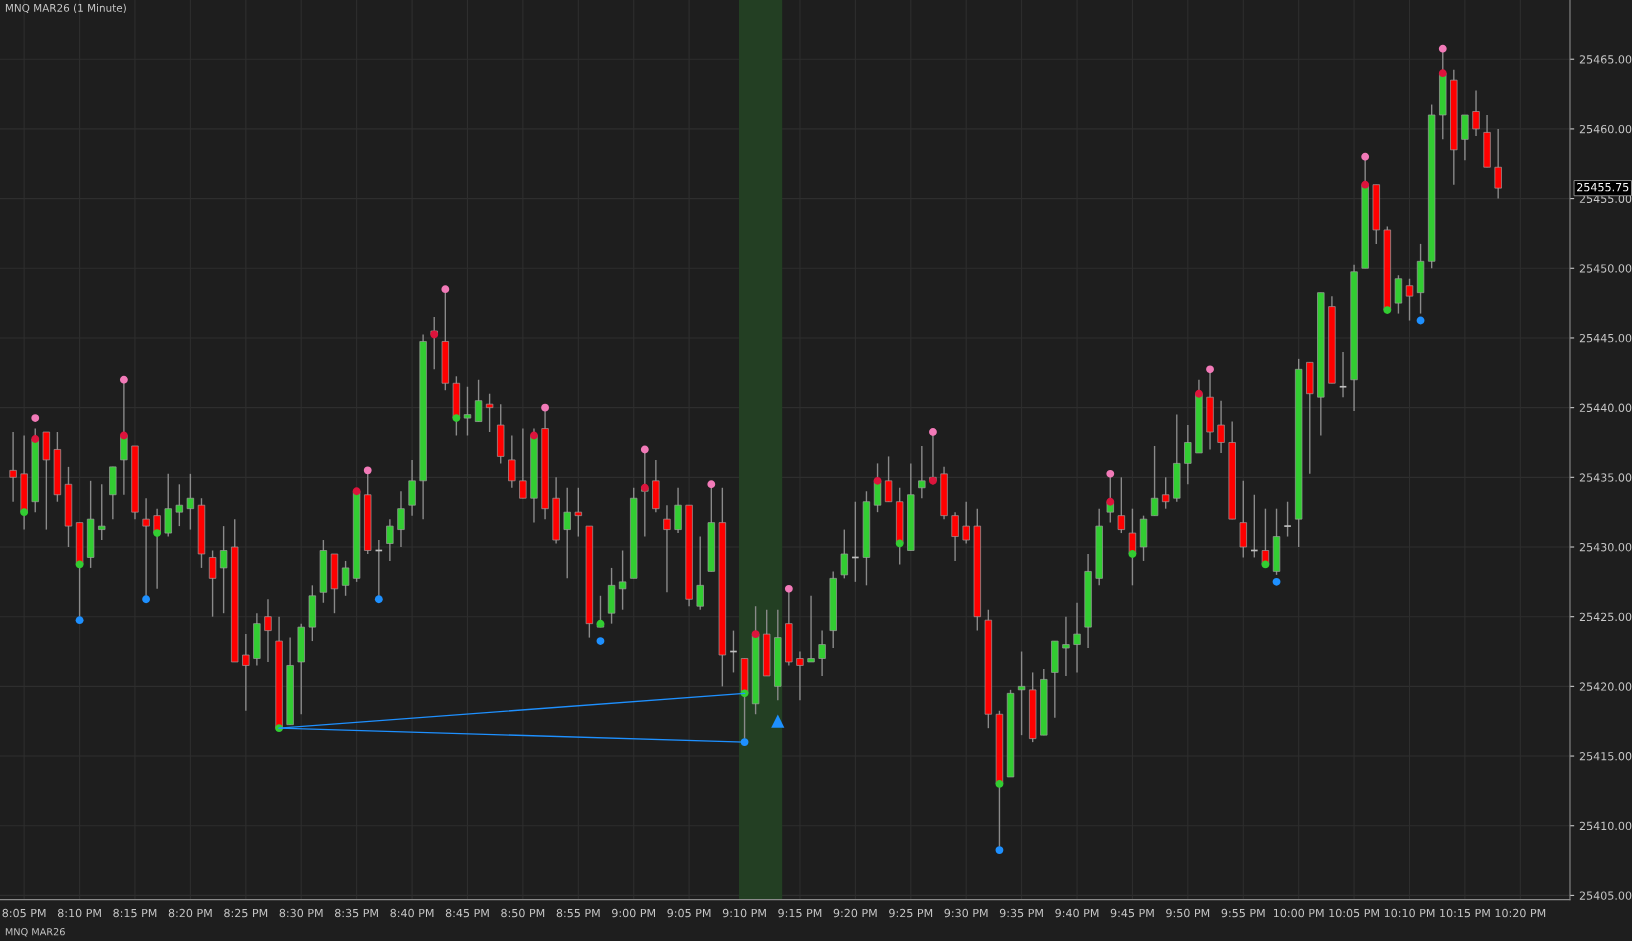 This screenshot has height=941, width=1632. What do you see at coordinates (1298, 913) in the screenshot?
I see `x-tick-label: 10:00 PM` at bounding box center [1298, 913].